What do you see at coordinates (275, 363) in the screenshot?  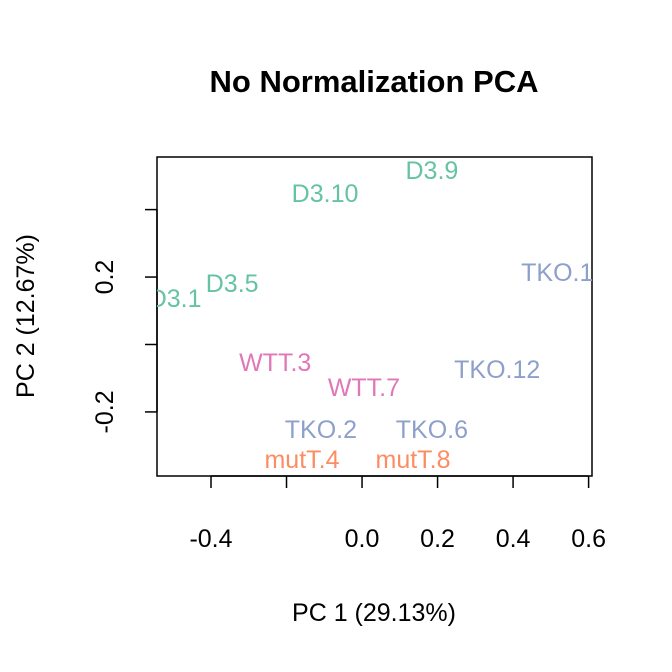 I see `point-label-wtt-3: WTT.3` at bounding box center [275, 363].